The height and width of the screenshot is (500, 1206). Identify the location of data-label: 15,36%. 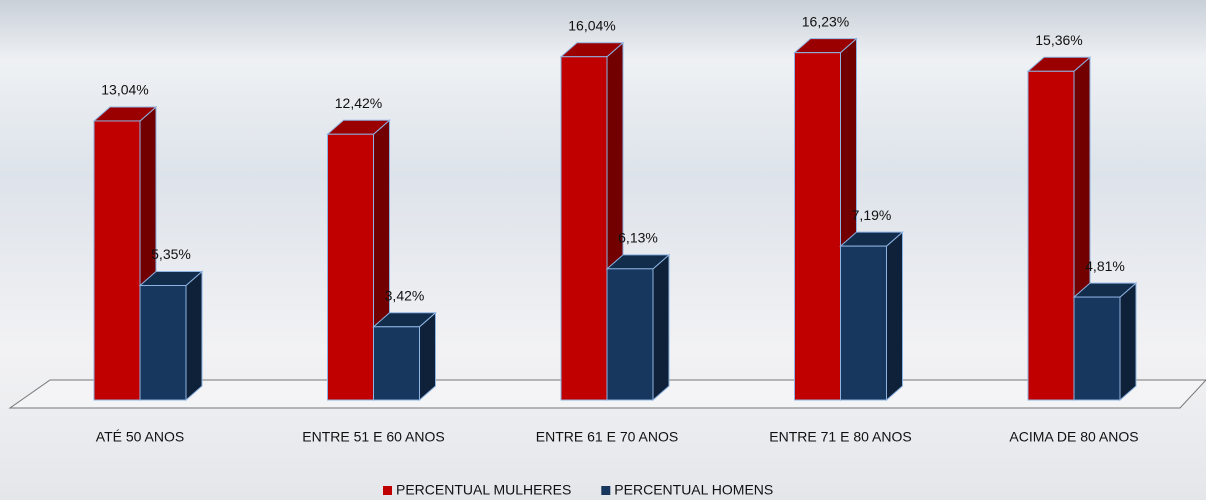
(1058, 40).